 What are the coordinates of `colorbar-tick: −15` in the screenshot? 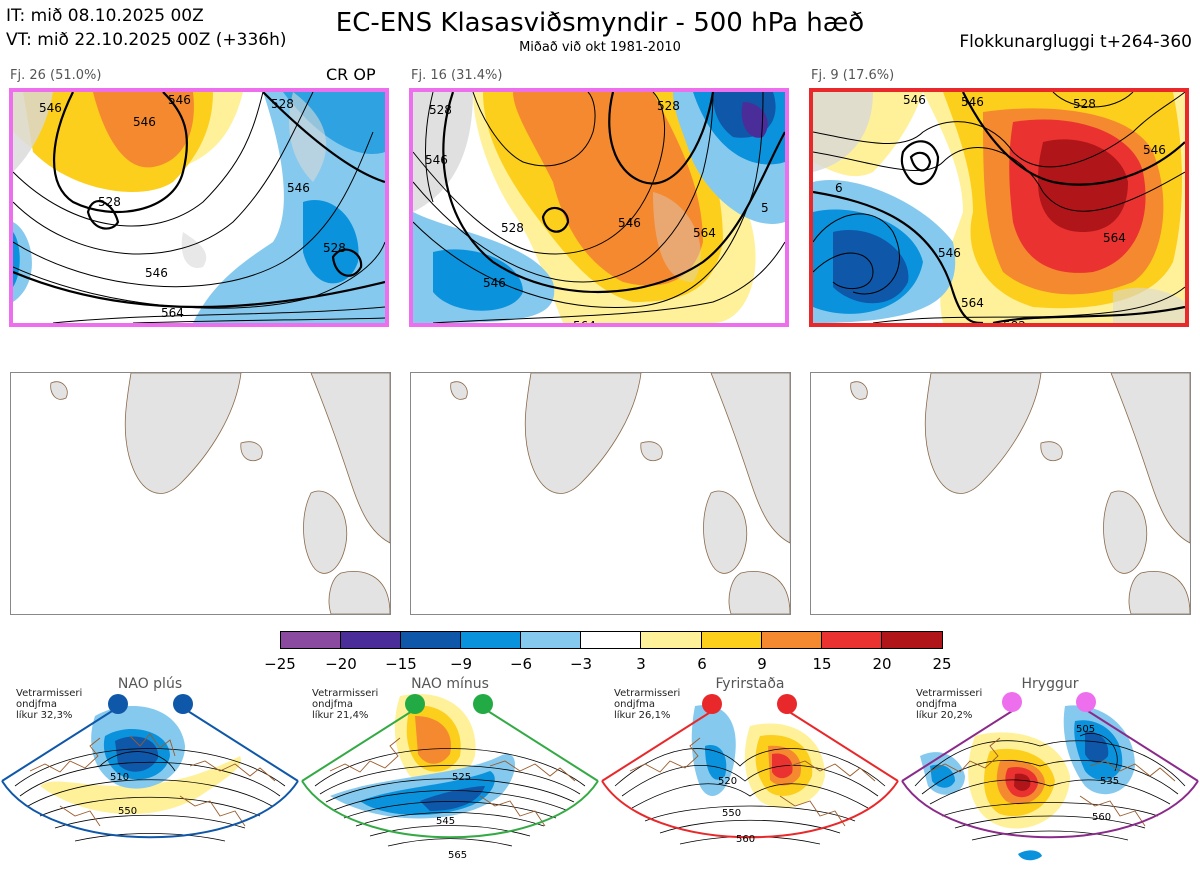 It's located at (401, 664).